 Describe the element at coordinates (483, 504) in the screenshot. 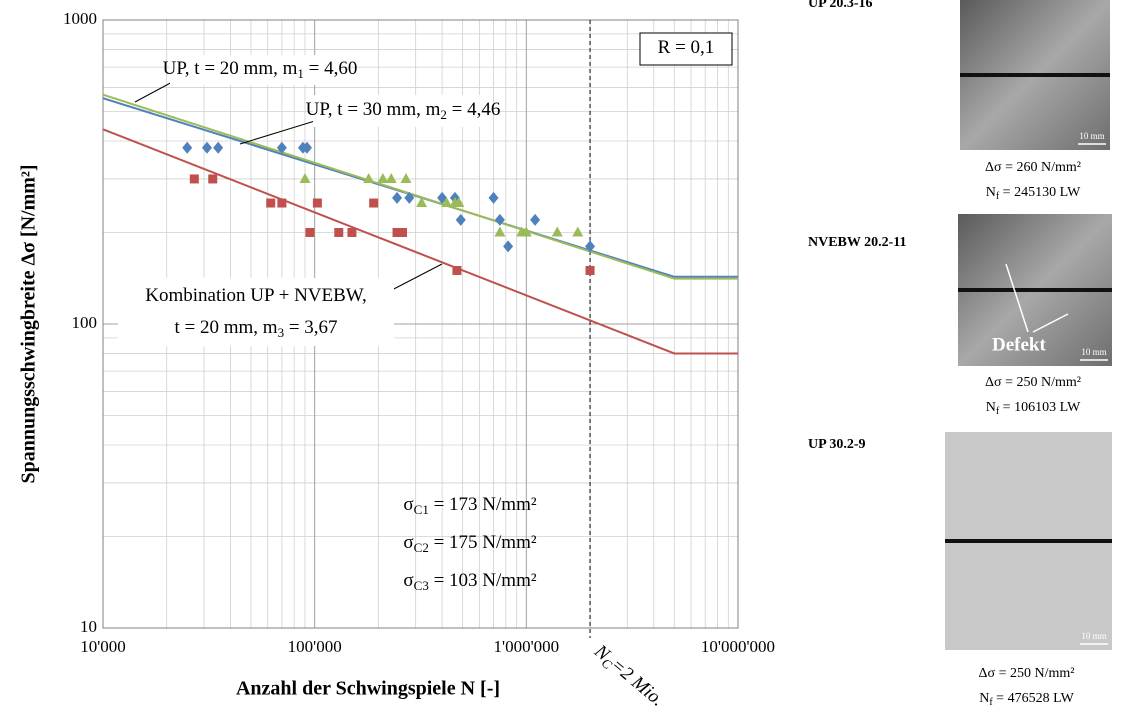

I see `annotation-tail: = 173 N/mm²` at that location.